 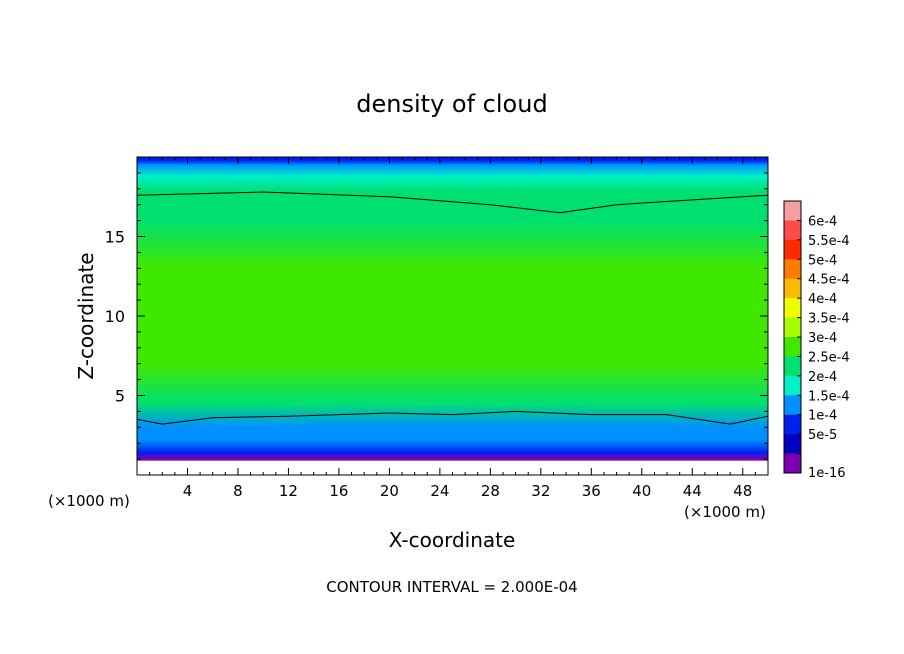 I want to click on y-axis-label: Z-coordinate, so click(x=86, y=315).